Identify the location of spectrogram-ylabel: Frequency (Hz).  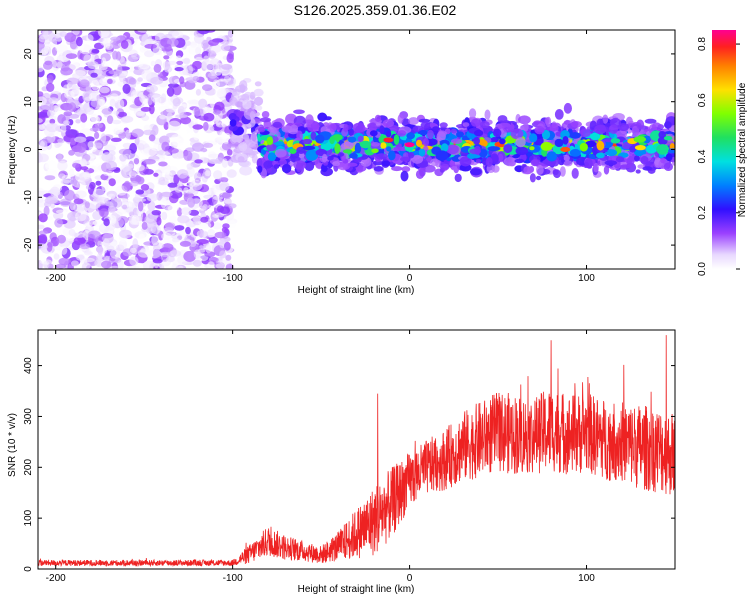
(12, 150).